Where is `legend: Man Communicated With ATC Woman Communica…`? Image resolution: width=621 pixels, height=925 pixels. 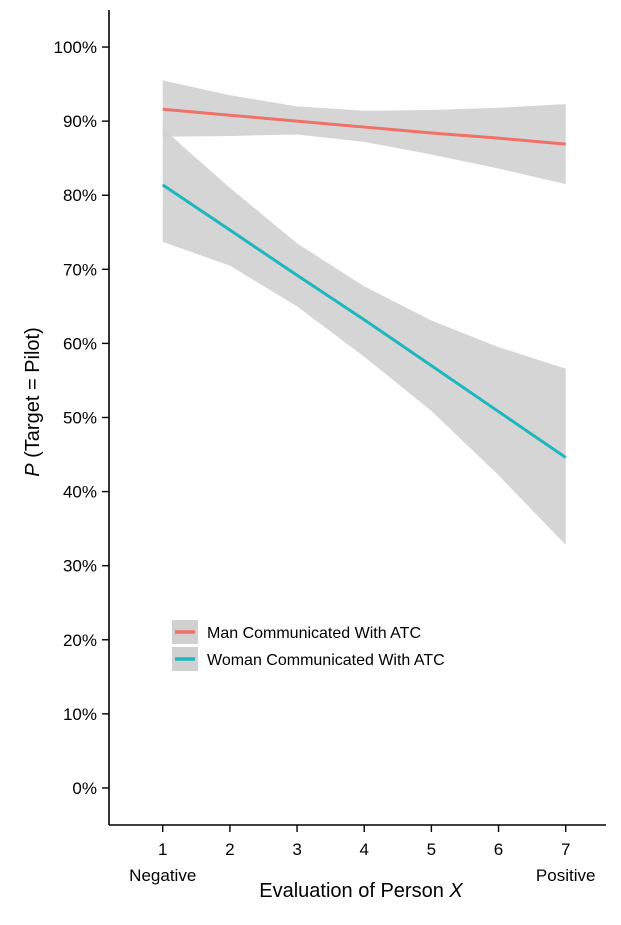
legend: Man Communicated With ATC Woman Communica… is located at coordinates (308, 645).